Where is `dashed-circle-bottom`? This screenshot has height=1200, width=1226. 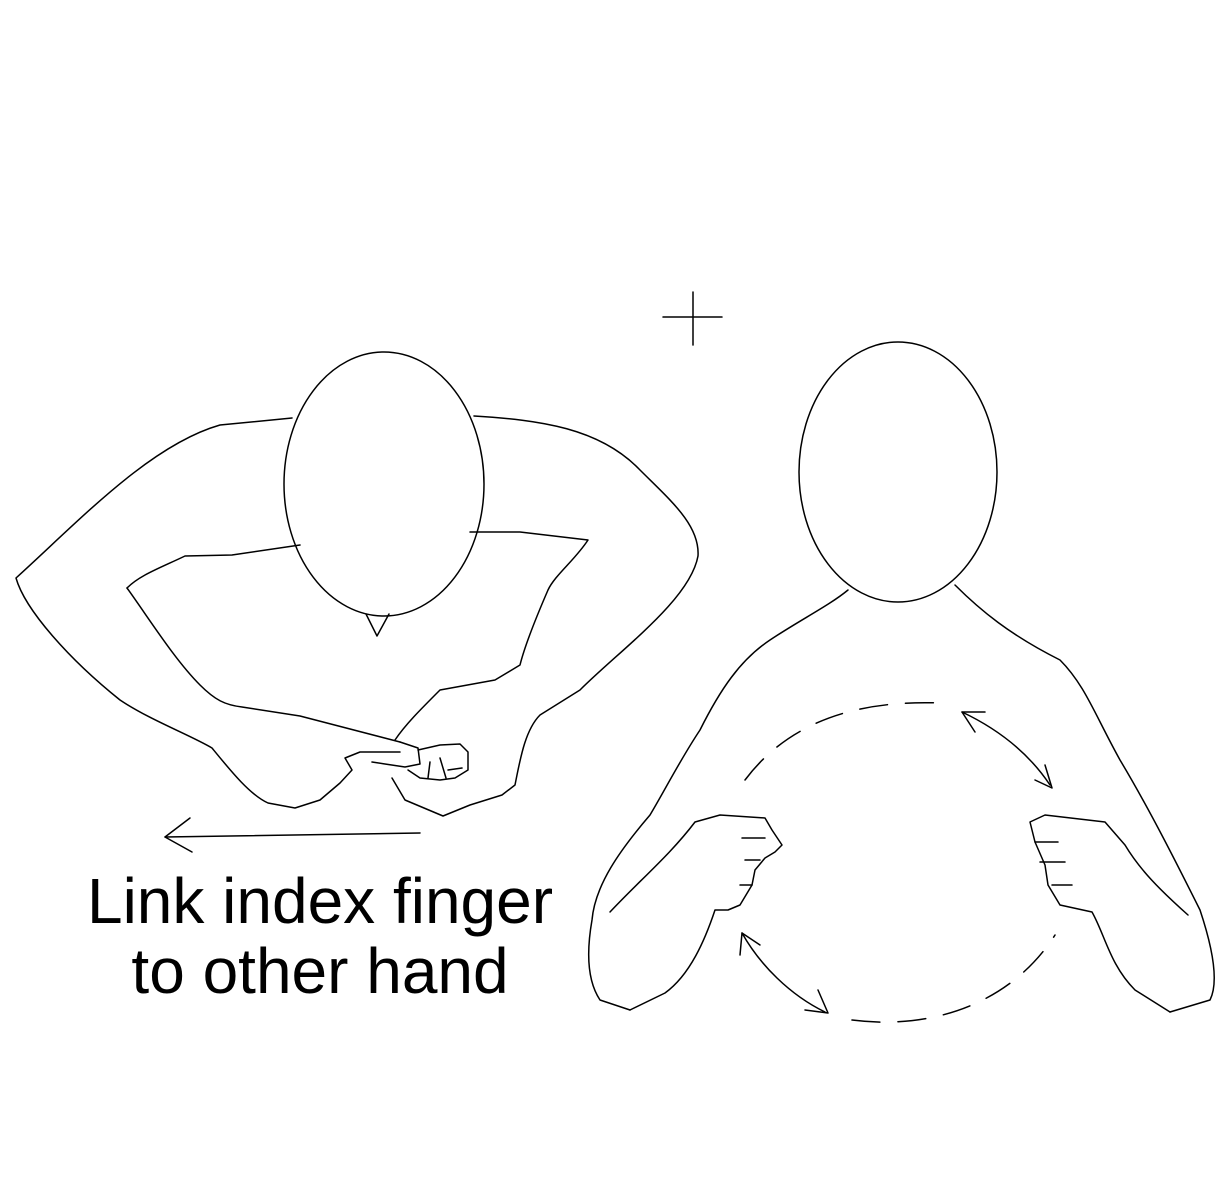
dashed-circle-bottom is located at coordinates (953, 978).